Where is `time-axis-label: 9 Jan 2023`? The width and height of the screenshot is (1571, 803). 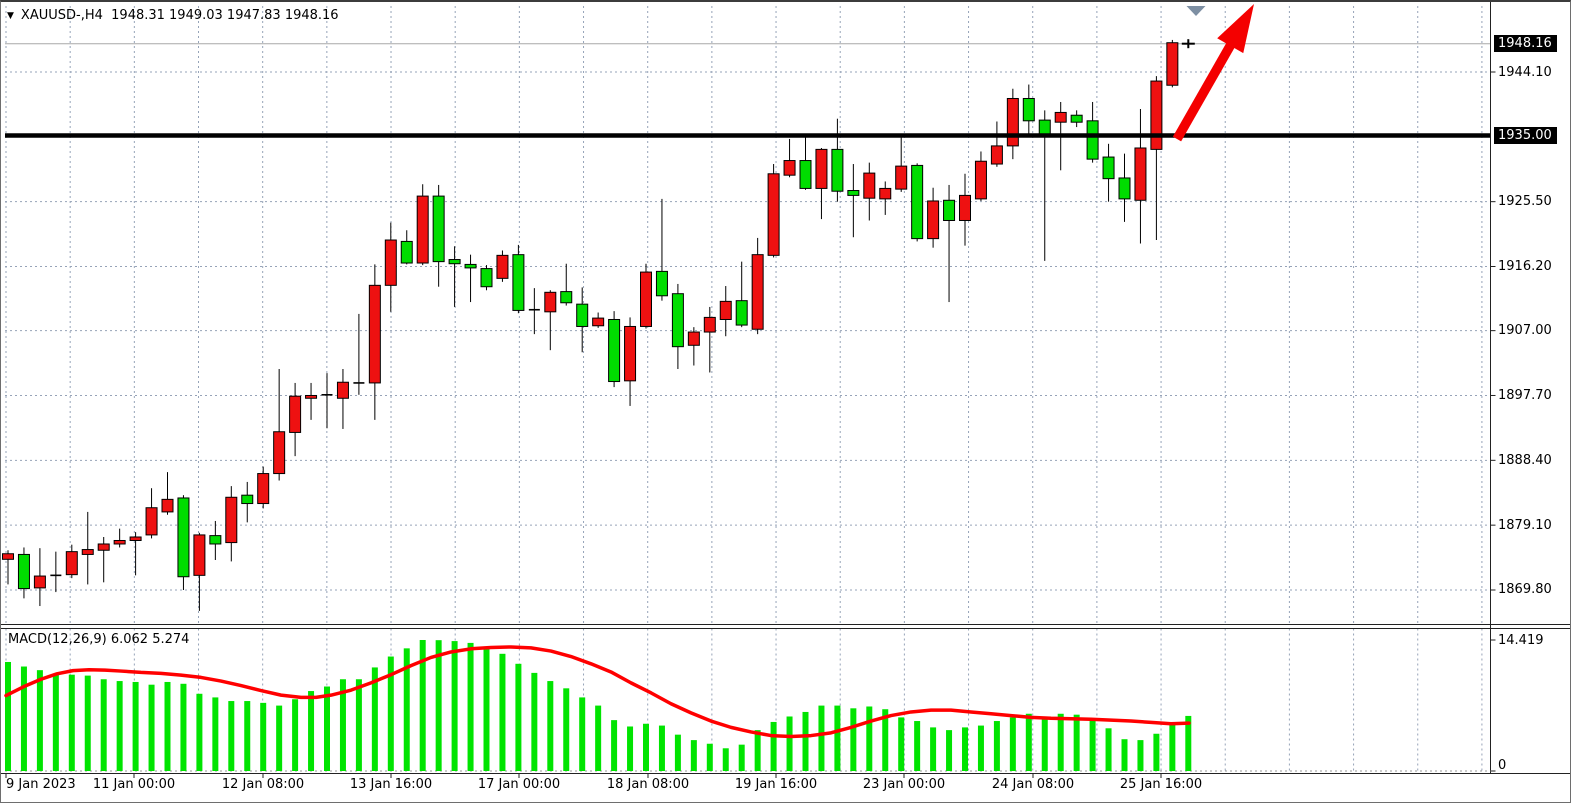
time-axis-label: 9 Jan 2023 is located at coordinates (41, 784).